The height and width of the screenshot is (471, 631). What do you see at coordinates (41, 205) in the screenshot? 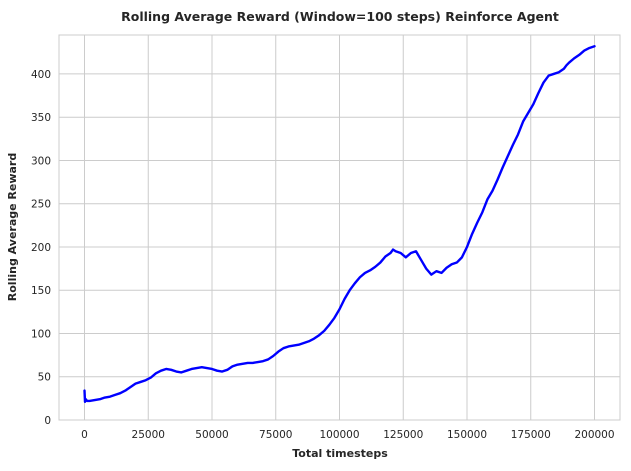
I see `y-tick-label: 250` at bounding box center [41, 205].